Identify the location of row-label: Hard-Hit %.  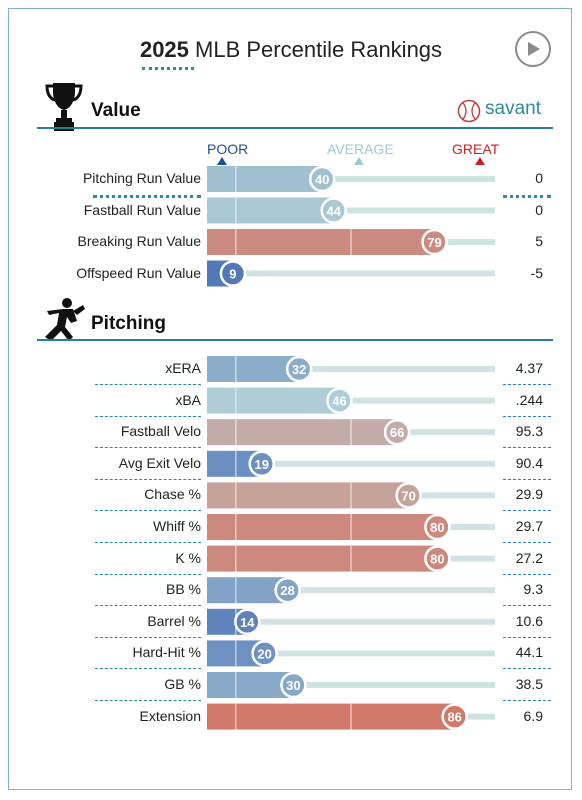
(166, 652).